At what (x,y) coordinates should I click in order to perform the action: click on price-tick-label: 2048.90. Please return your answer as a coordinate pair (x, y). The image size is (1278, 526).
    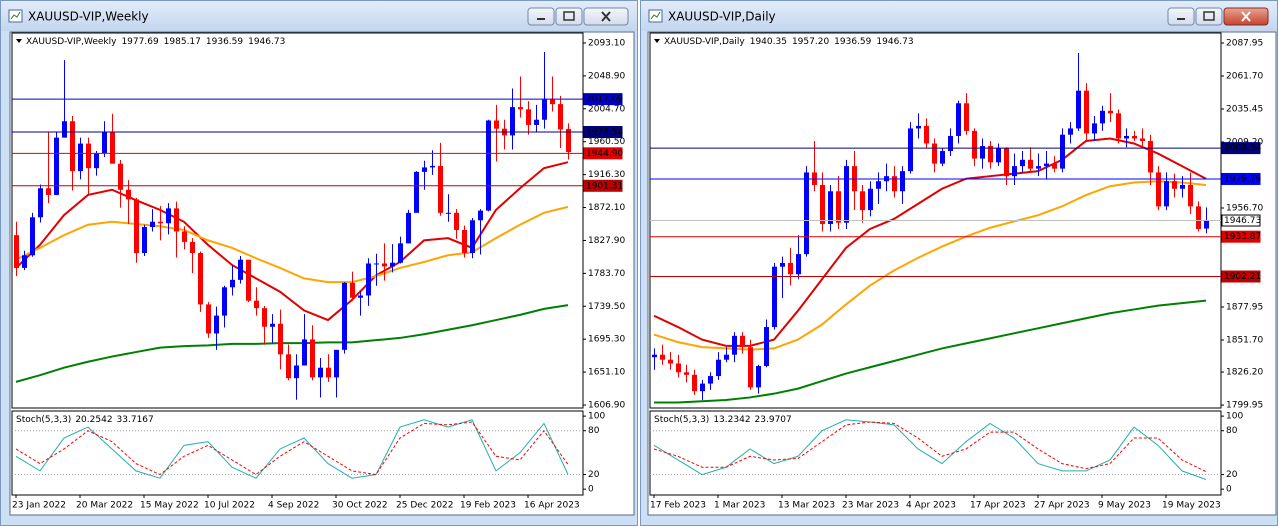
    Looking at the image, I should click on (606, 76).